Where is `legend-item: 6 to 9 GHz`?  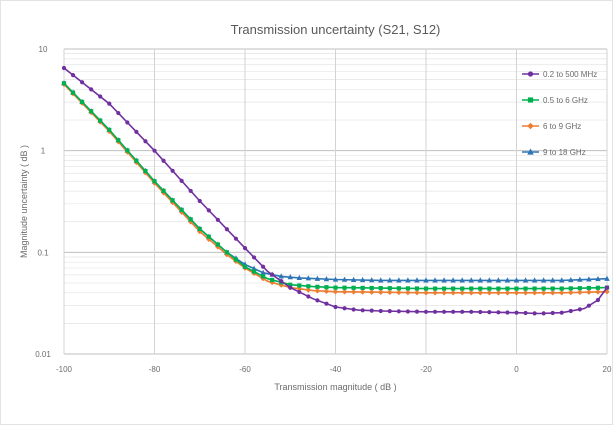 legend-item: 6 to 9 GHz is located at coordinates (551, 126).